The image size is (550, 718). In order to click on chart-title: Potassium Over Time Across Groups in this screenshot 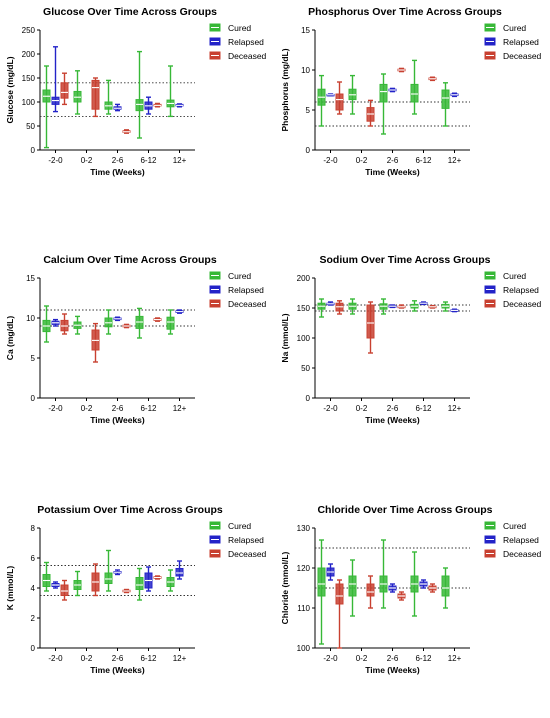, I will do `click(130, 510)`.